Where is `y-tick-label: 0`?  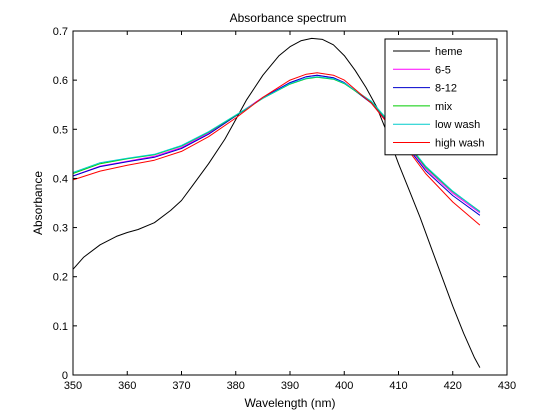
y-tick-label: 0 is located at coordinates (65, 376).